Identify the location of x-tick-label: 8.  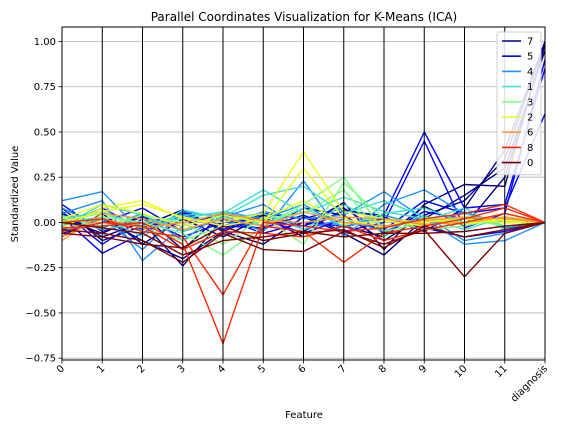
(383, 369).